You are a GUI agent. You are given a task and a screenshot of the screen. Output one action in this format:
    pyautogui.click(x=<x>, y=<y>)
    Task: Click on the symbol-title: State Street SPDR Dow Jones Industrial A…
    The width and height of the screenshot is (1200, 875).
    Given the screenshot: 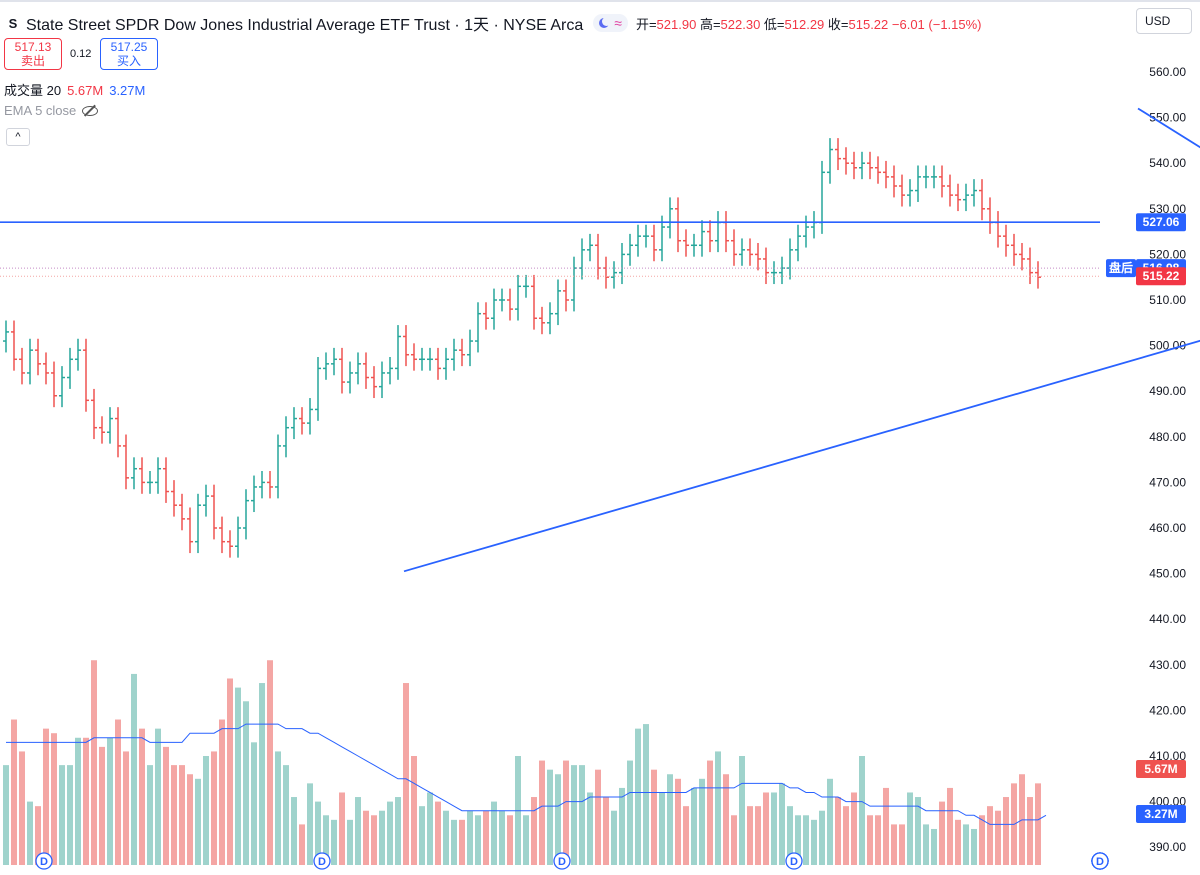 What is the action you would take?
    pyautogui.click(x=305, y=25)
    